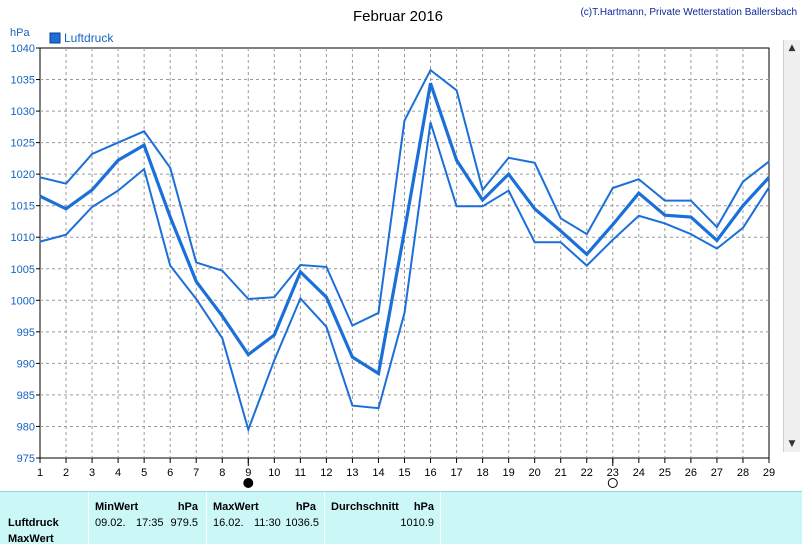 The height and width of the screenshot is (545, 802). What do you see at coordinates (302, 523) in the screenshot?
I see `max-value: 1036.5` at bounding box center [302, 523].